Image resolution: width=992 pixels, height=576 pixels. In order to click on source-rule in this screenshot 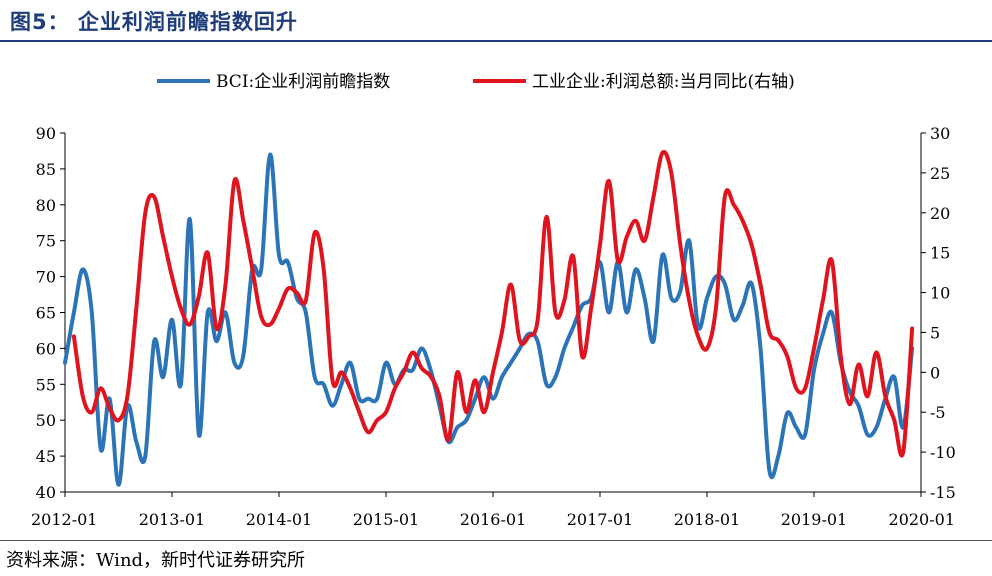, I will do `click(496, 540)`.